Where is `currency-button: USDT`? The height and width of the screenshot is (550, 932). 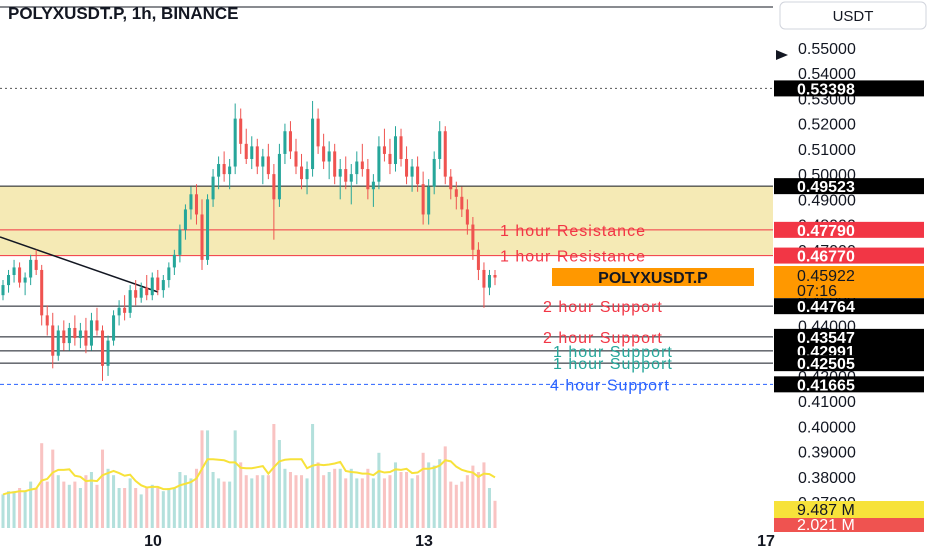
currency-button: USDT is located at coordinates (853, 15).